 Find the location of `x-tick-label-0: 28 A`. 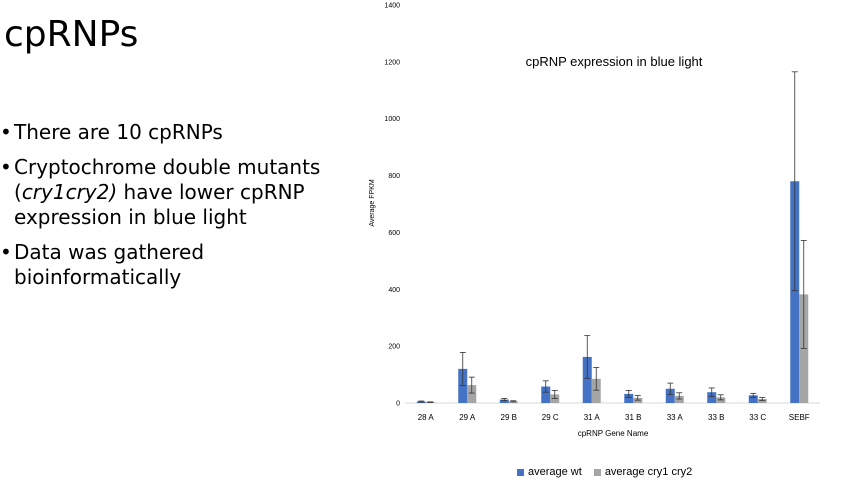

x-tick-label-0: 28 A is located at coordinates (426, 417).